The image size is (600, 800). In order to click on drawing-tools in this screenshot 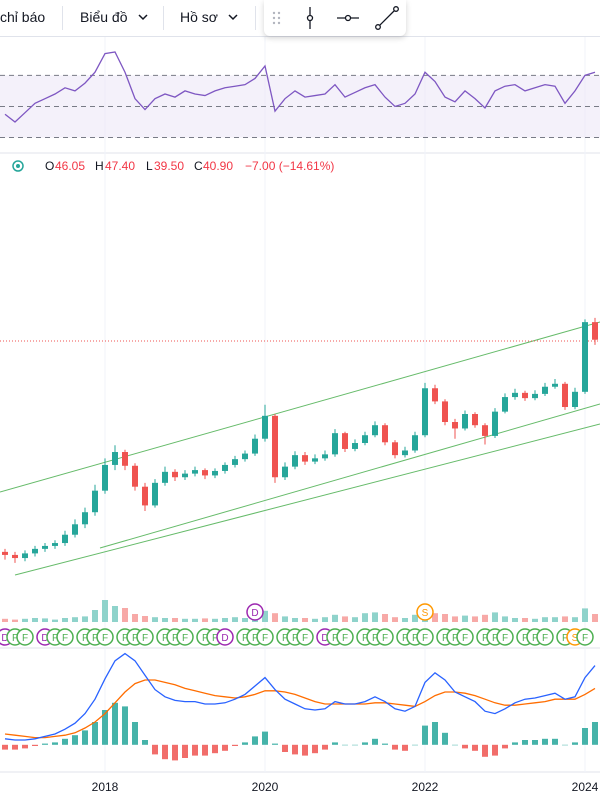, I will do `click(335, 18)`.